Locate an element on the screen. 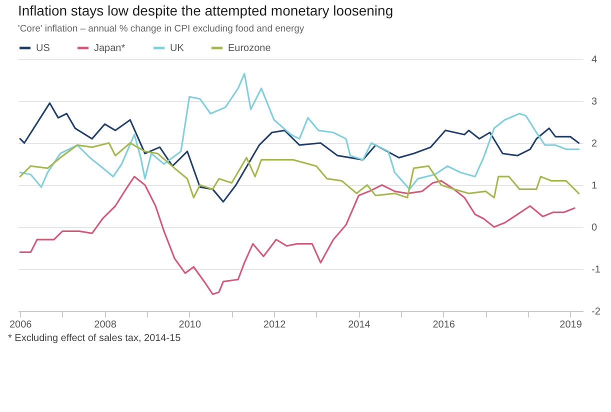 Image resolution: width=611 pixels, height=412 pixels. line-series is located at coordinates (299, 170).